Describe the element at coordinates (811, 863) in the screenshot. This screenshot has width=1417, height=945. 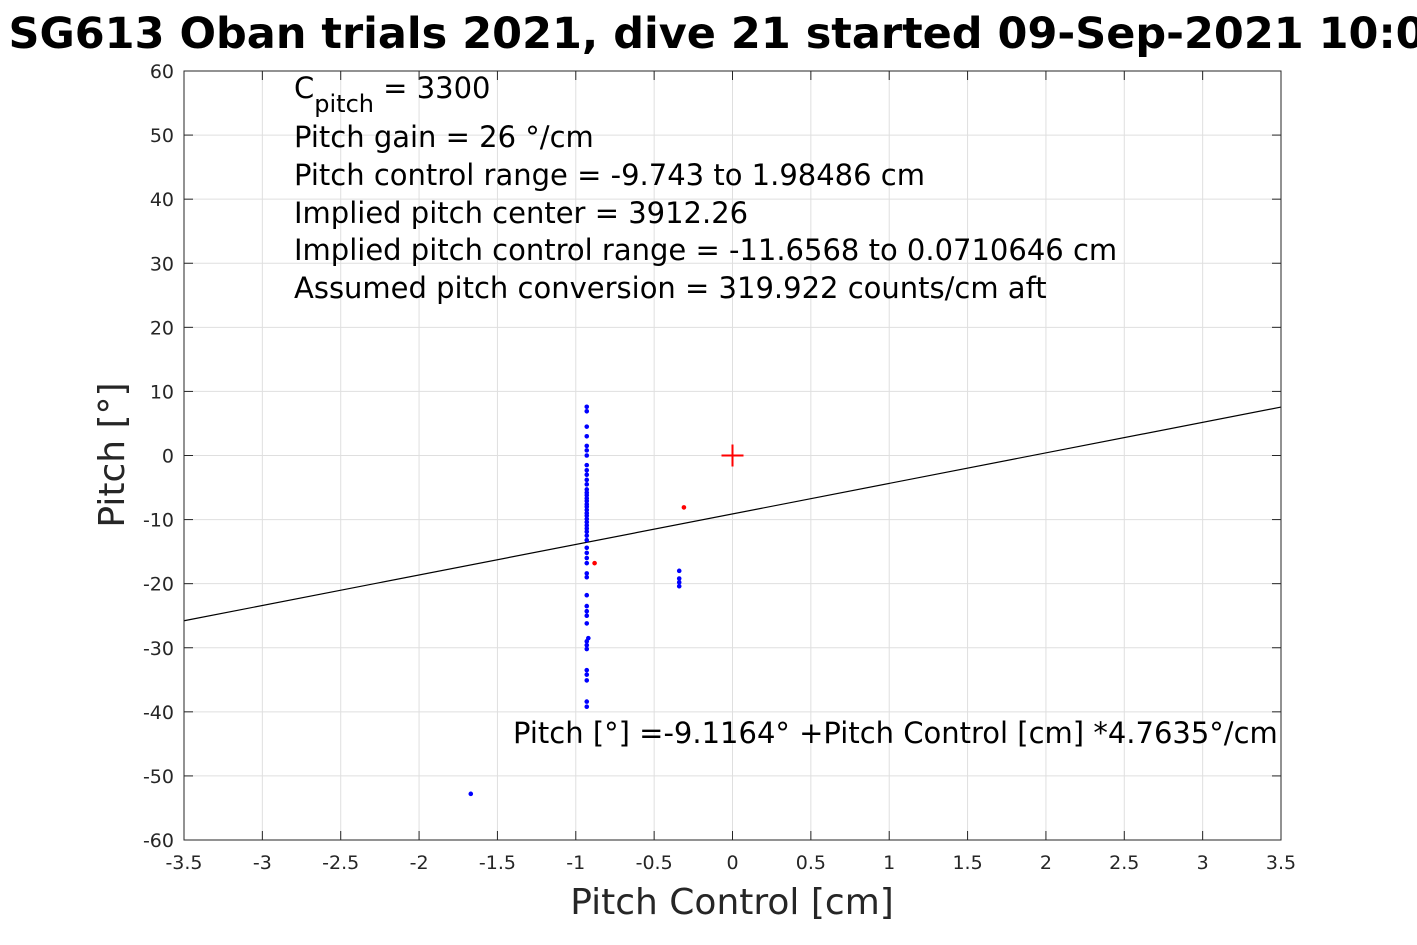
I see `x-tick-label: 0.5` at that location.